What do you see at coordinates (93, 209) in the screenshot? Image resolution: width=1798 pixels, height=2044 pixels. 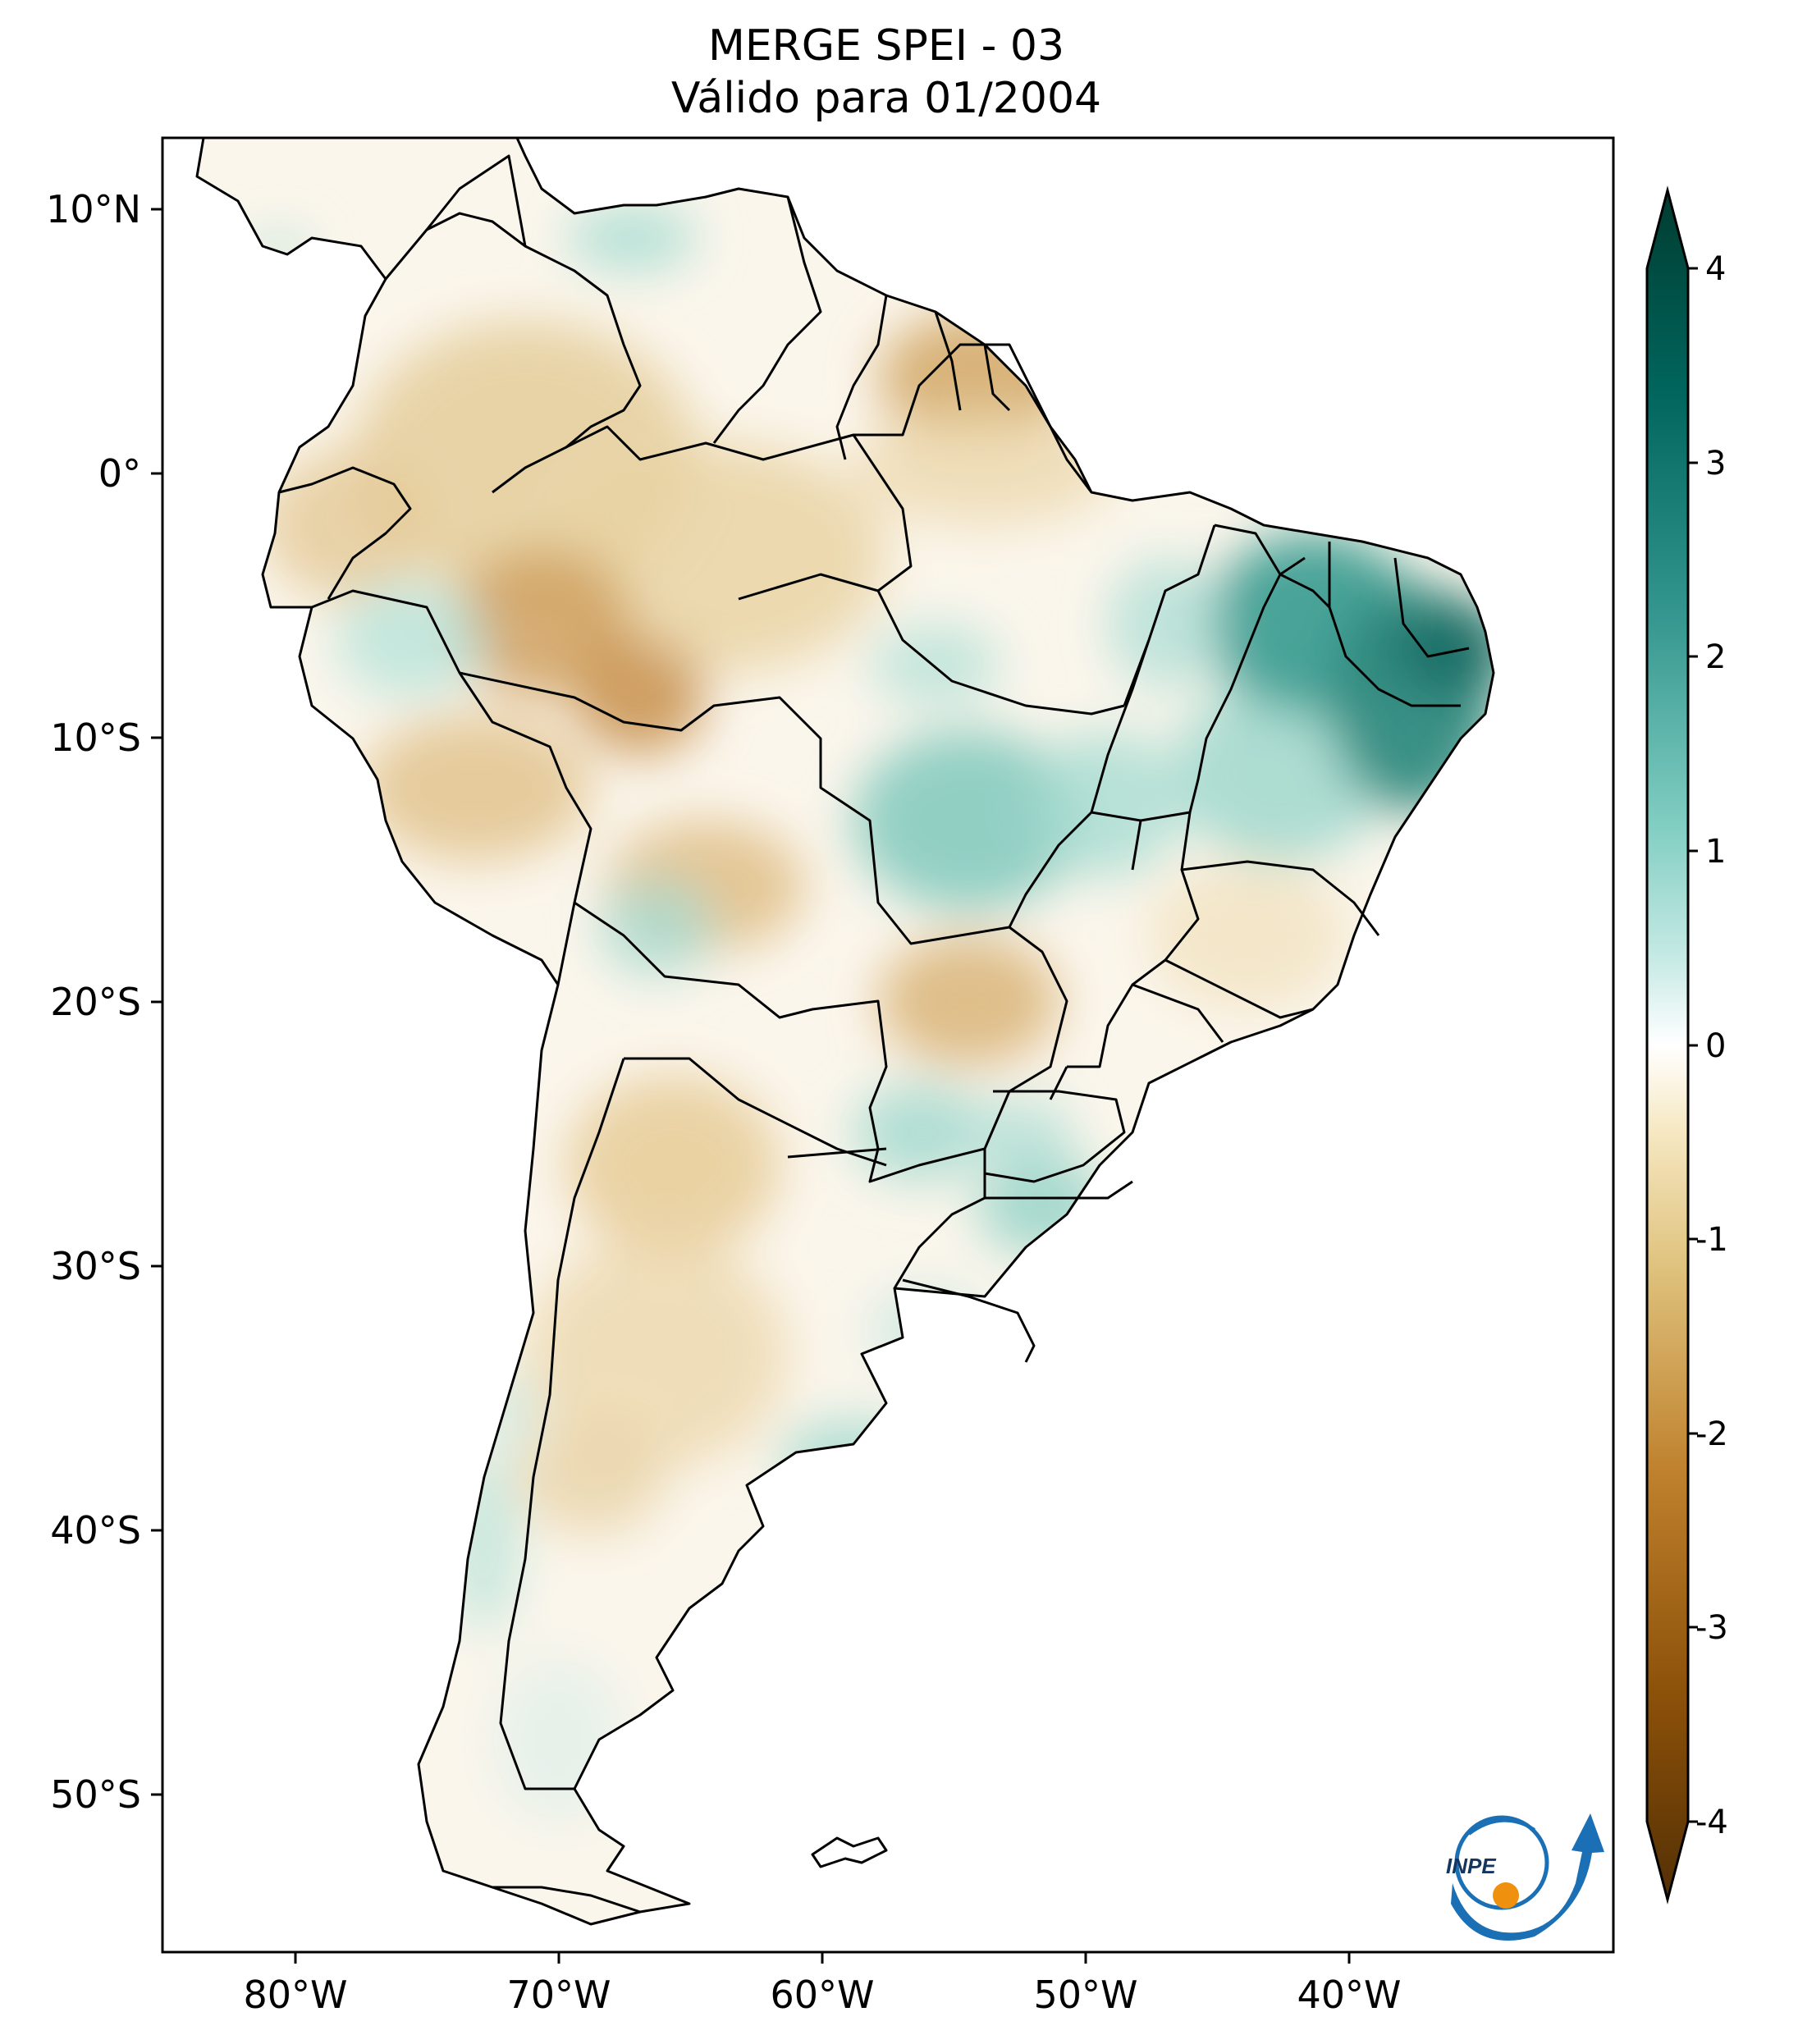 I see `lat-tick-label: 10°N` at bounding box center [93, 209].